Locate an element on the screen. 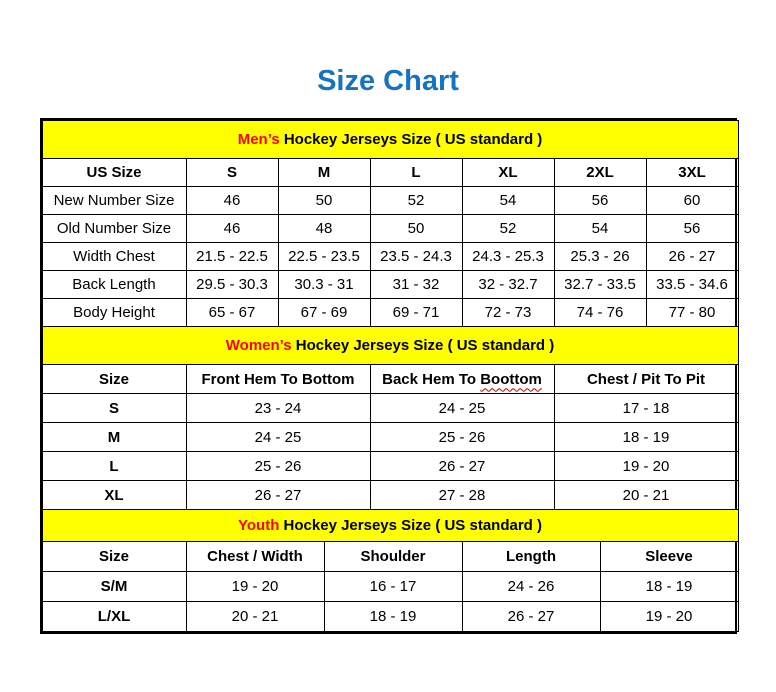 This screenshot has height=692, width=776. table-cell: 23.5 - 24.3 is located at coordinates (416, 256).